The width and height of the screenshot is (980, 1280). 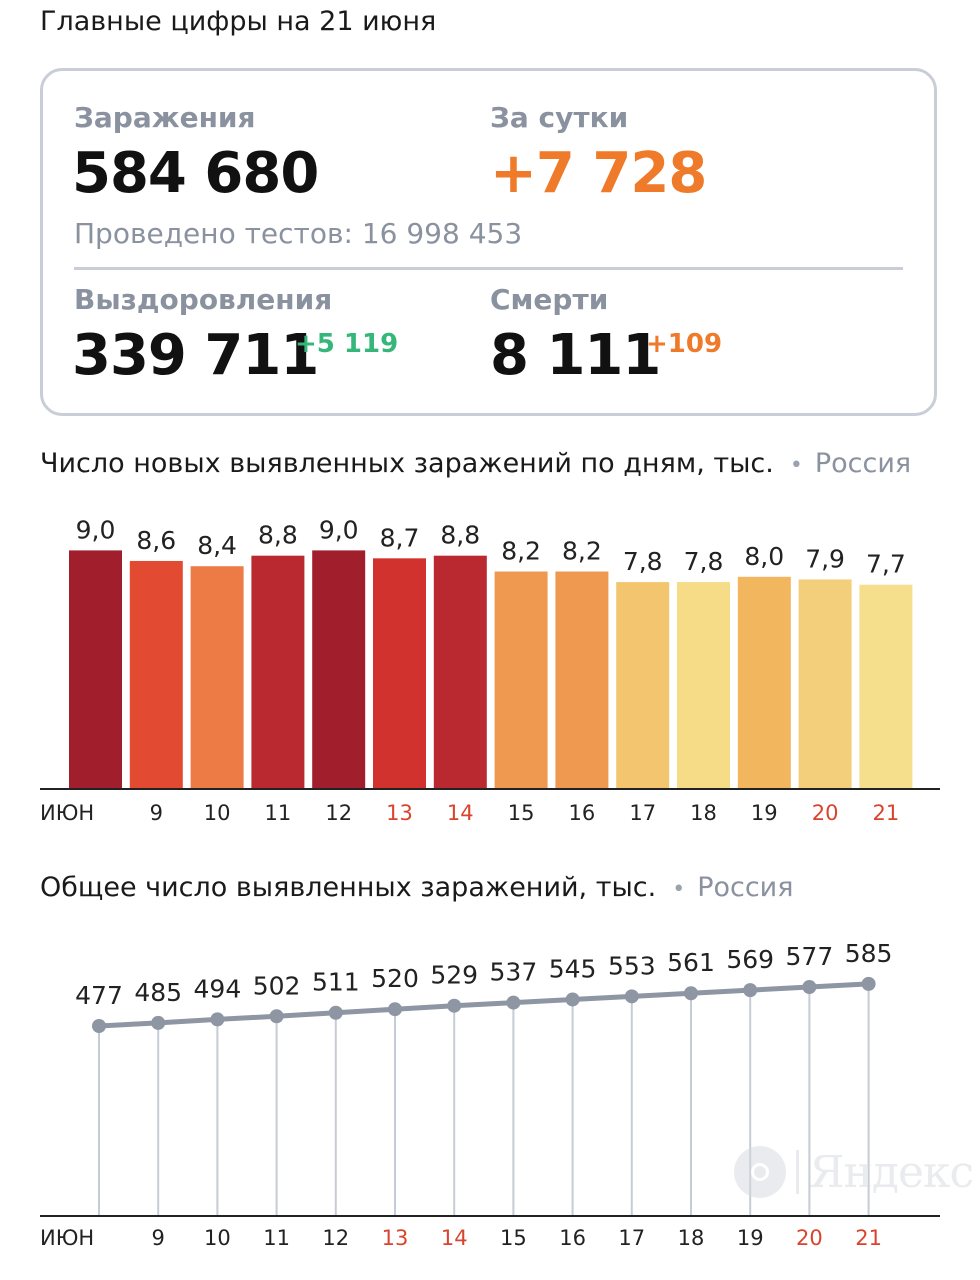 What do you see at coordinates (165, 117) in the screenshot?
I see `infections-label: Заражения` at bounding box center [165, 117].